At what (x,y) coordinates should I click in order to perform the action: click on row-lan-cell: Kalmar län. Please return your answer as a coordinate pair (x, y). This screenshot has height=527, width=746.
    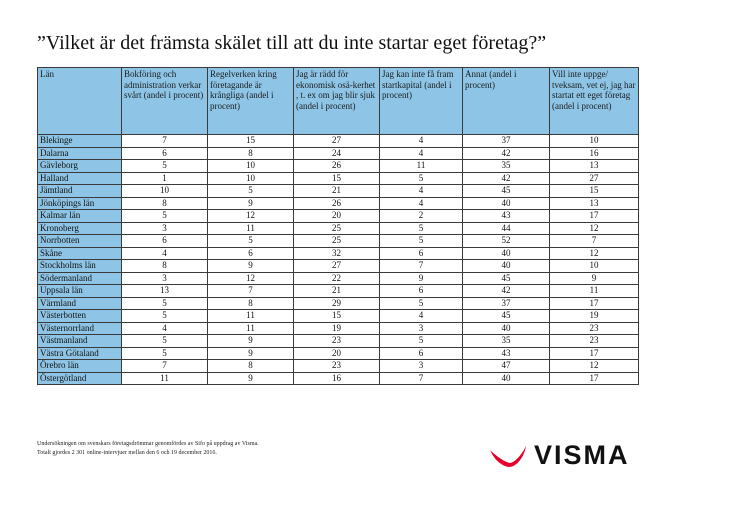
    Looking at the image, I should click on (79, 216).